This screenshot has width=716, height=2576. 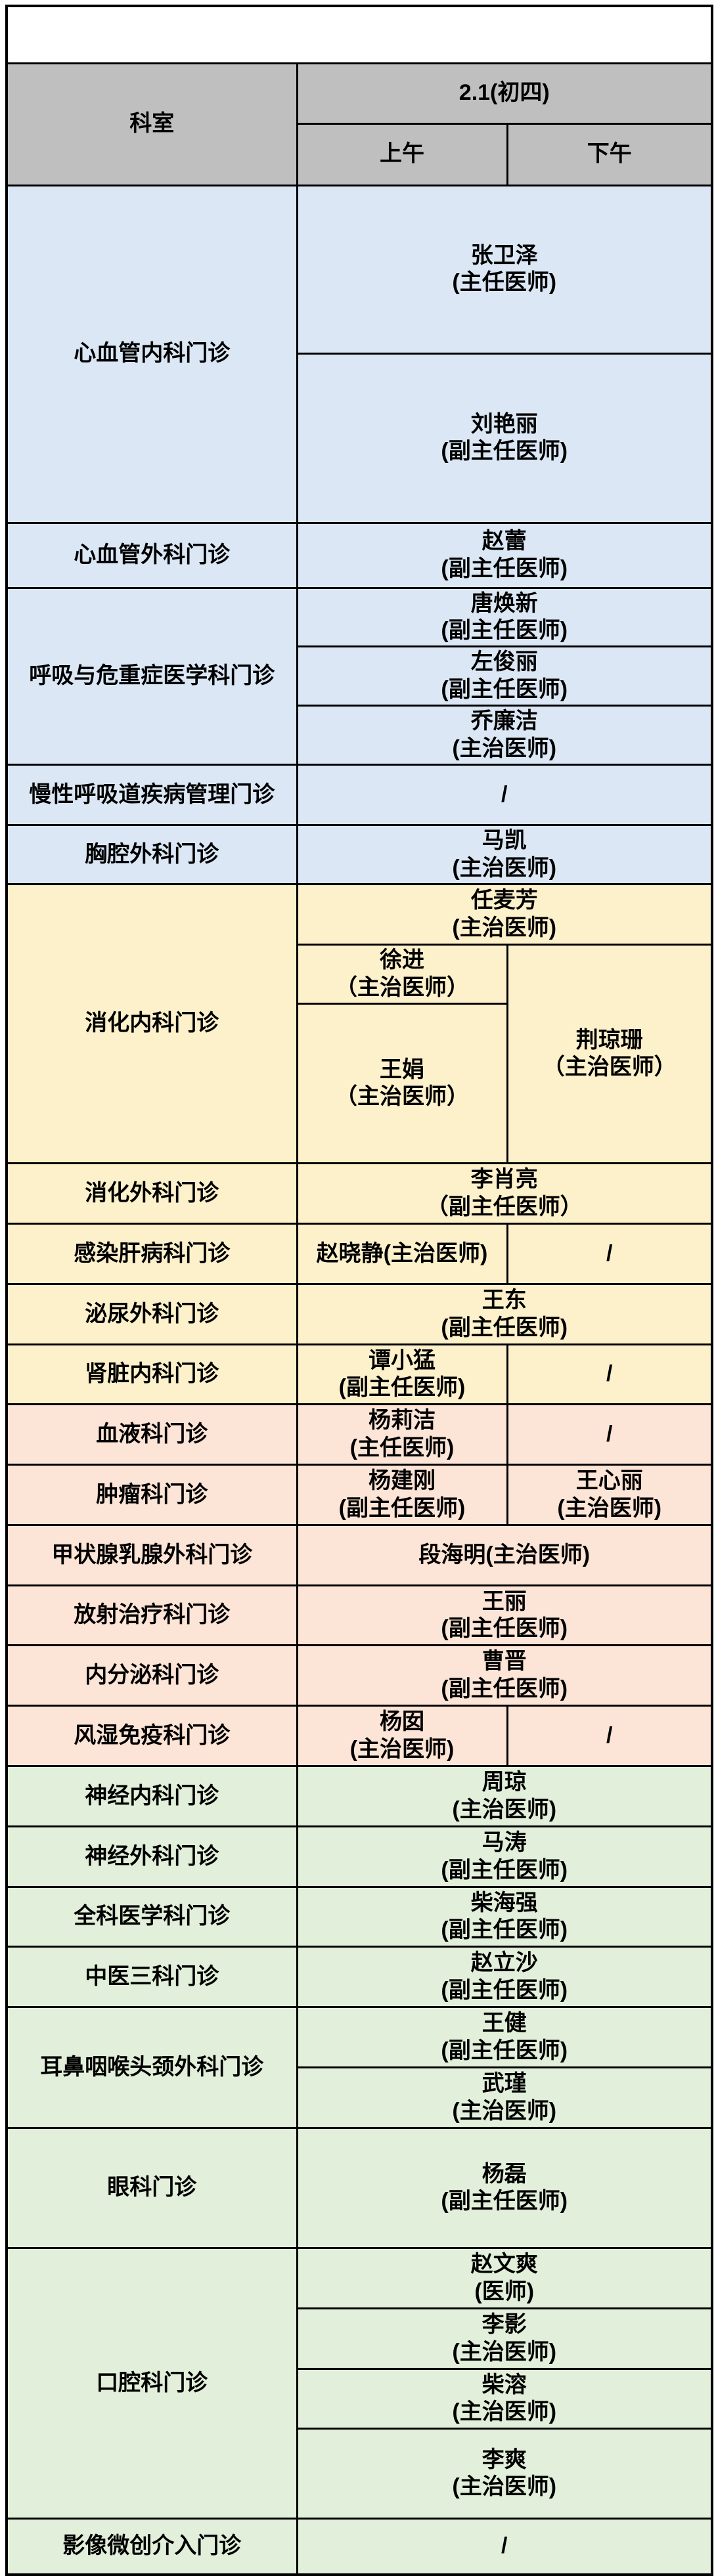 I want to click on doctor-name: 杨莉洁, so click(x=402, y=1421).